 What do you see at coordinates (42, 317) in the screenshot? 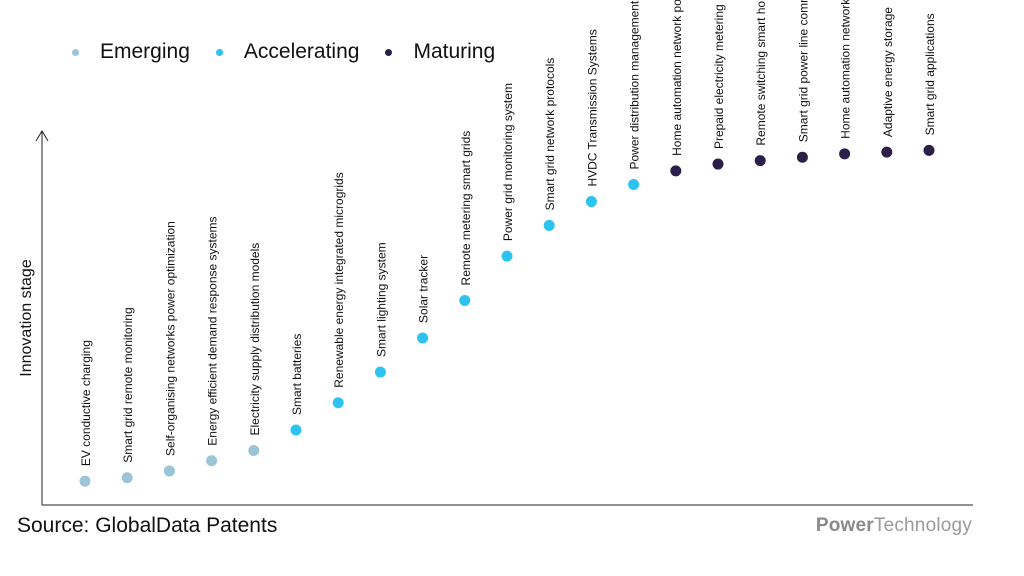
I see `y-axis` at bounding box center [42, 317].